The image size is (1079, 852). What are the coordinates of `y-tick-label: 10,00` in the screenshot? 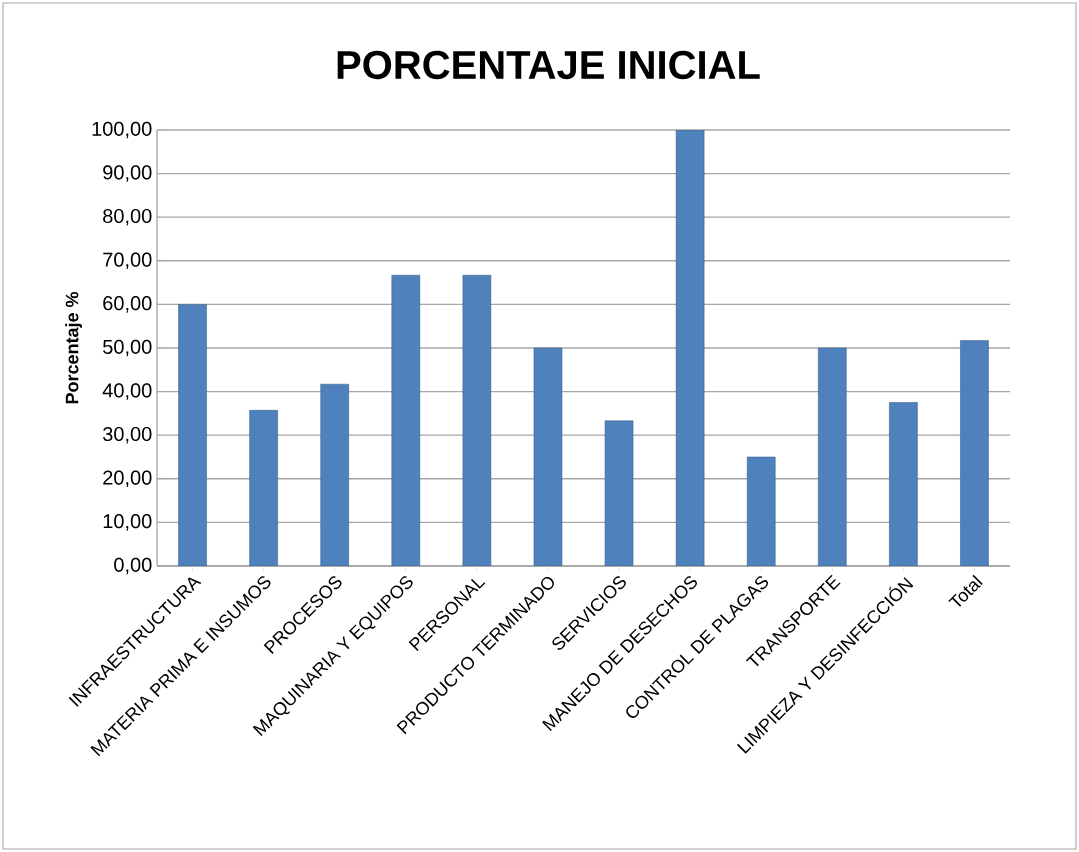 It's located at (127, 522).